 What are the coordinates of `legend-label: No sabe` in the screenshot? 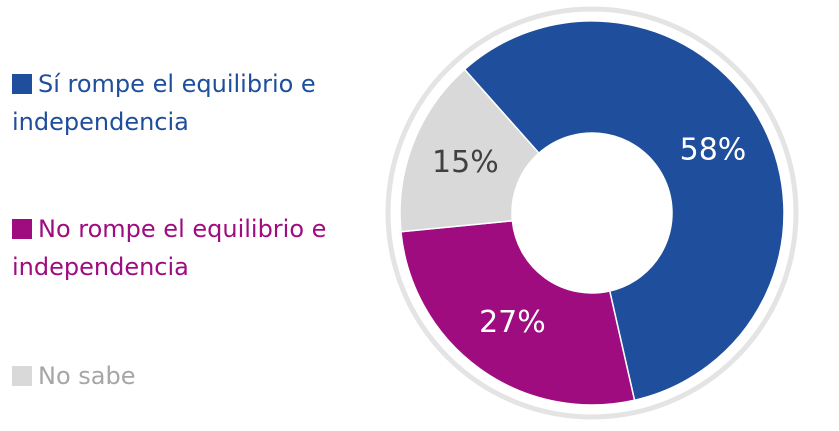 It's located at (87, 376).